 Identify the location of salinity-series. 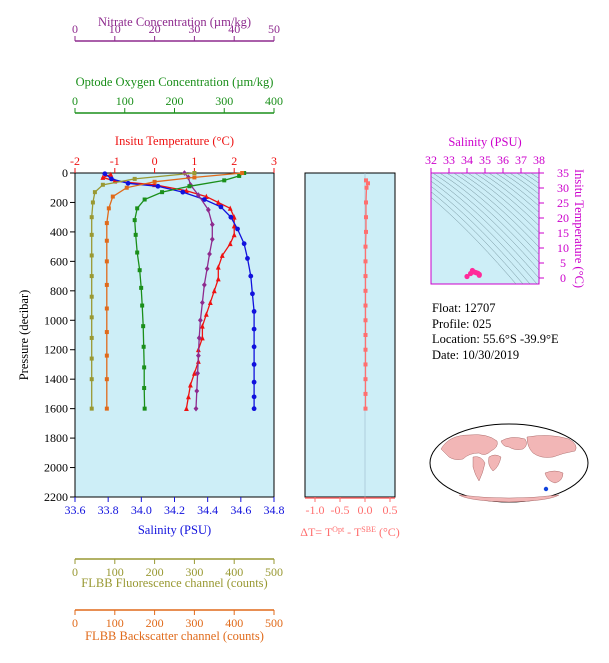
(179, 291).